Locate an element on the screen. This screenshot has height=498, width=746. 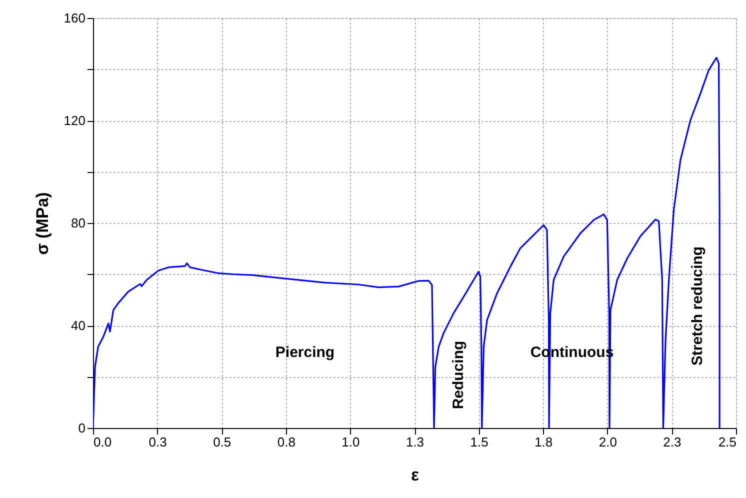
x-tick-label: 1.5 is located at coordinates (479, 442).